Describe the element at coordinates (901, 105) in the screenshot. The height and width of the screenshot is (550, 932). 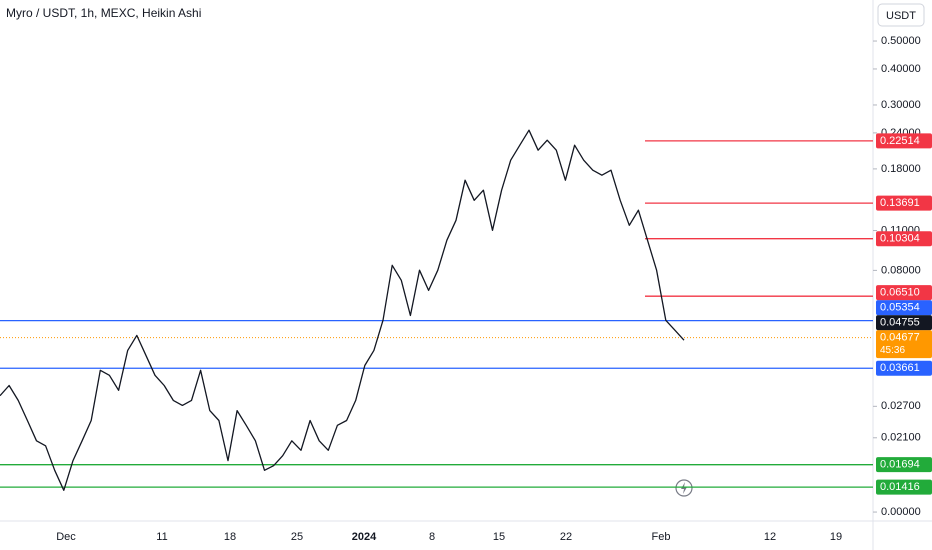
I see `y-tick-label: 0.30000` at that location.